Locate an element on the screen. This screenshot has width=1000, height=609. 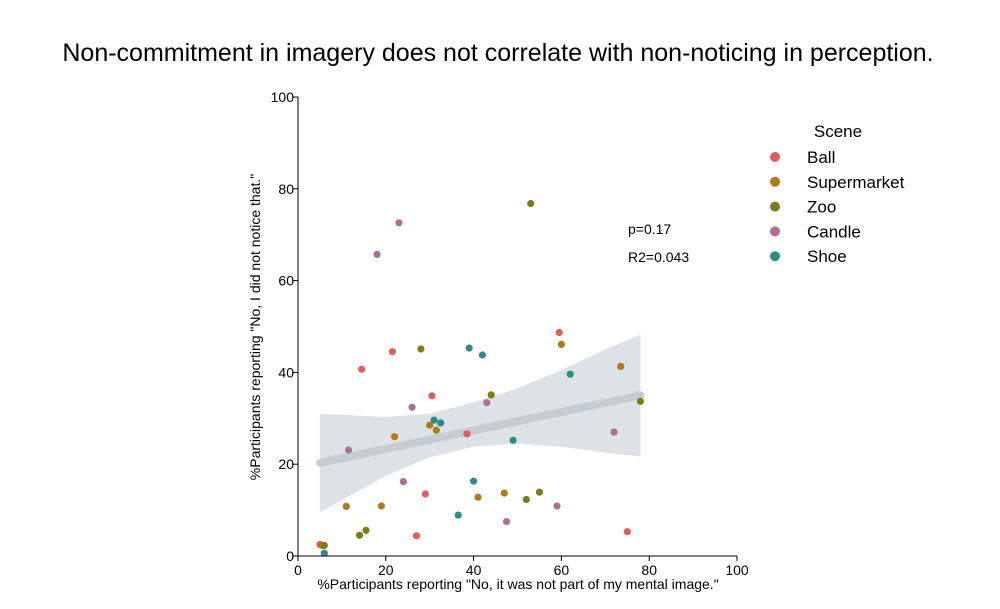
legend-label-zoo: Zoo is located at coordinates (821, 207).